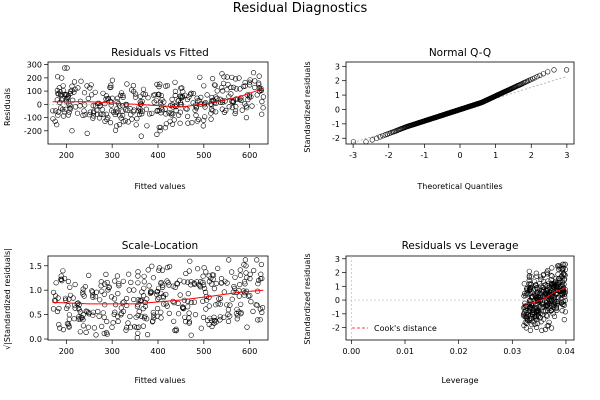 The height and width of the screenshot is (400, 600). Describe the element at coordinates (336, 124) in the screenshot. I see `y-tick-label: -1` at that location.